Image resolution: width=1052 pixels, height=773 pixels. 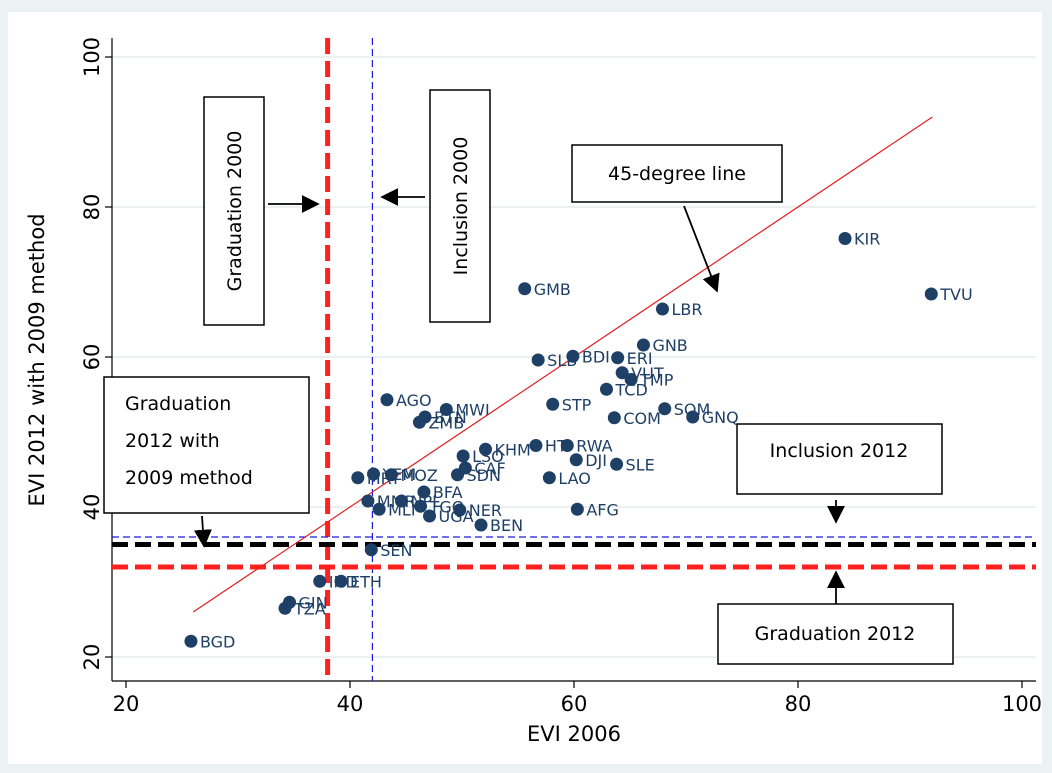 I want to click on x-tick-label: 100, so click(x=1022, y=704).